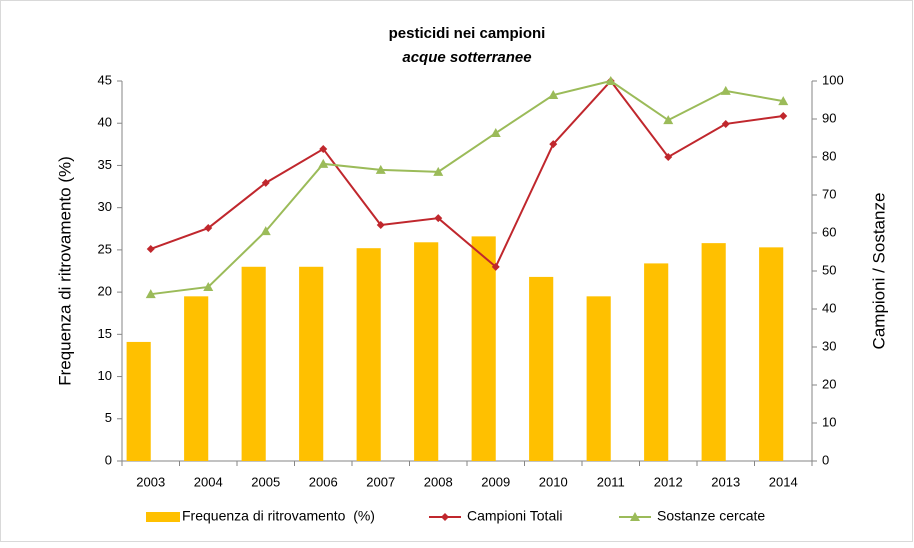 This screenshot has height=548, width=914. What do you see at coordinates (829, 421) in the screenshot?
I see `y2-tick-label: 10` at bounding box center [829, 421].